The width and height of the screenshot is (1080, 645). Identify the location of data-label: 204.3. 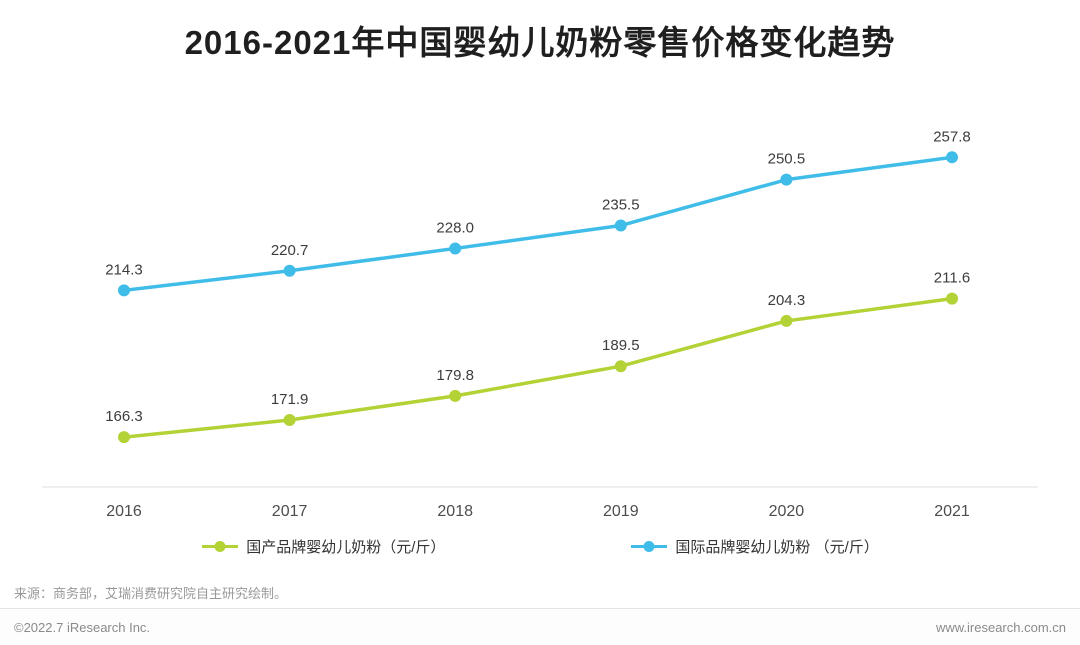
(787, 300).